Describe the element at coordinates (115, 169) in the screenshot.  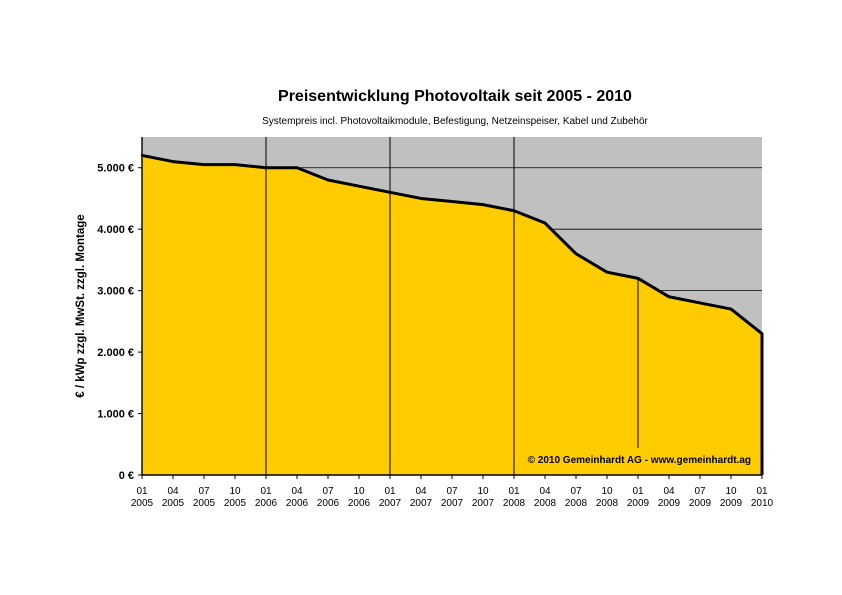
I see `y-tick-label: 5.000 €` at that location.